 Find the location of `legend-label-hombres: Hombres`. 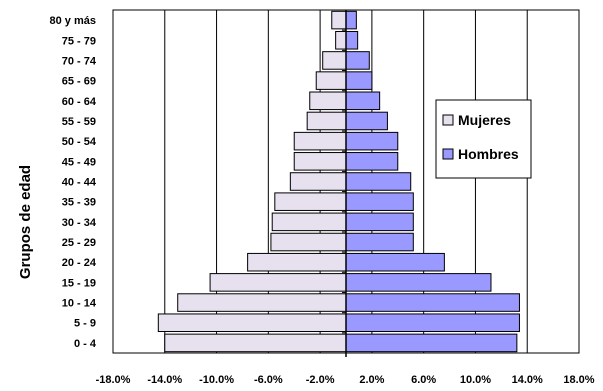

legend-label-hombres: Hombres is located at coordinates (488, 154).